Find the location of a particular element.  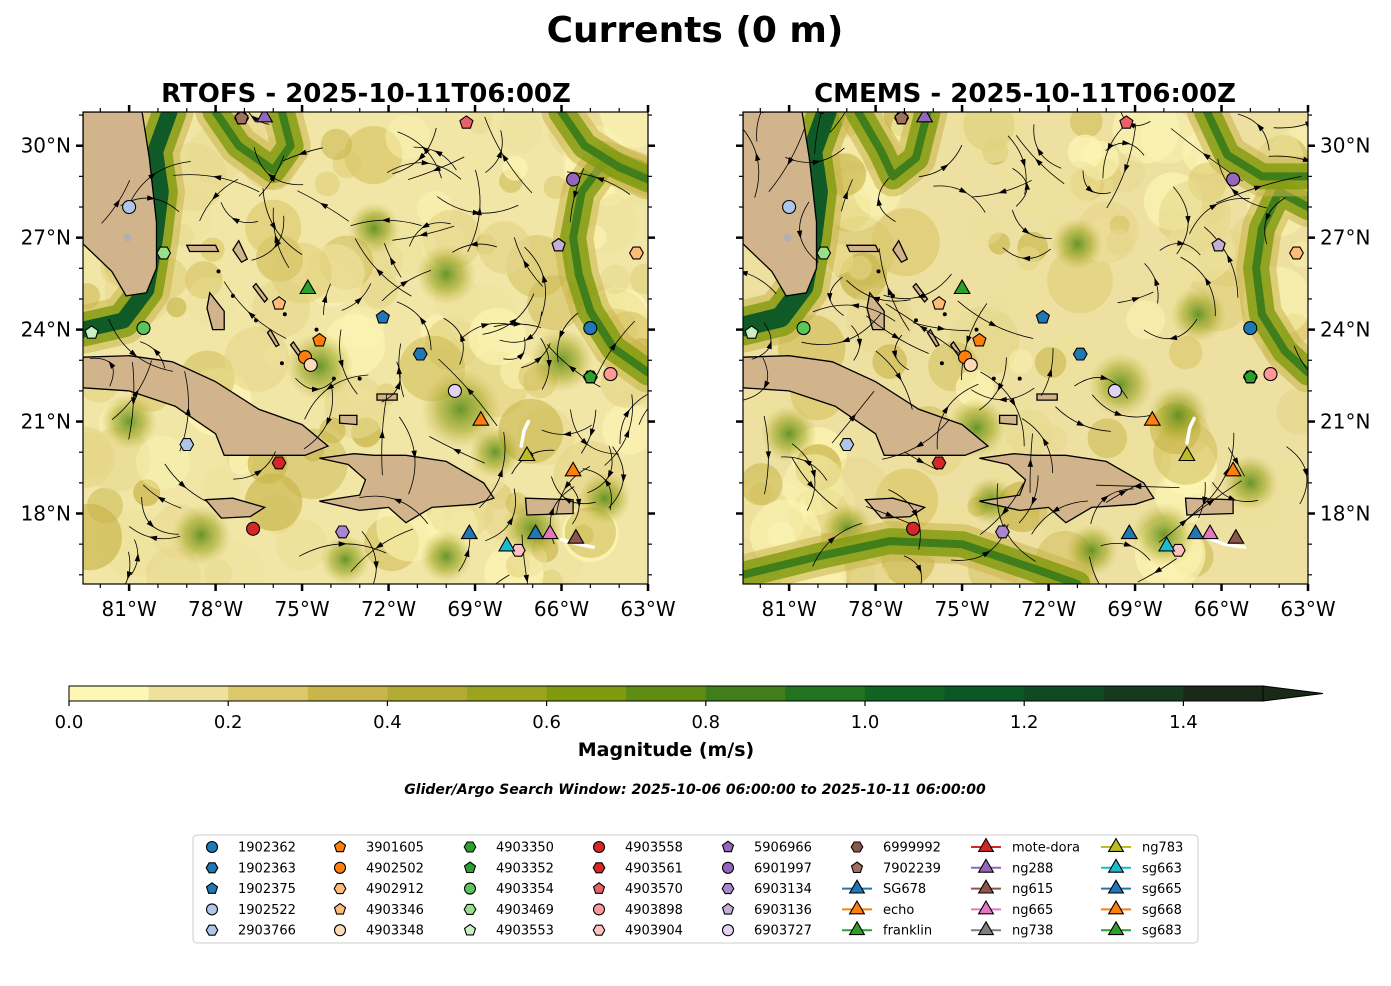

legend-label: 4903352 is located at coordinates (525, 868).